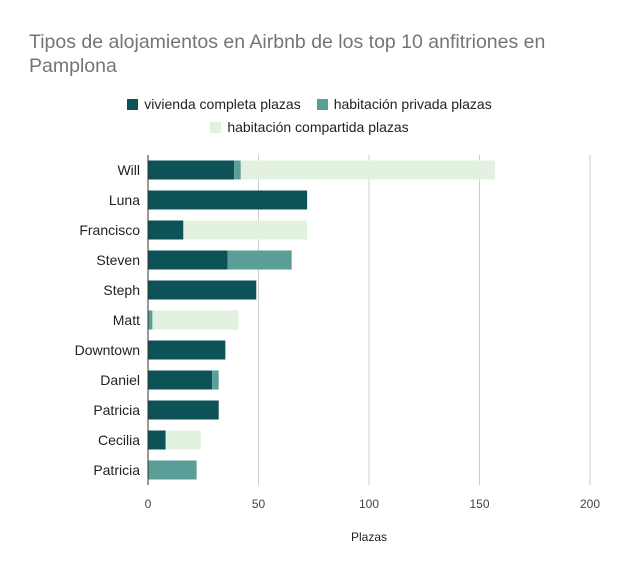 Image resolution: width=619 pixels, height=574 pixels. I want to click on legend-item-vivienda: vivienda completa plazas, so click(214, 104).